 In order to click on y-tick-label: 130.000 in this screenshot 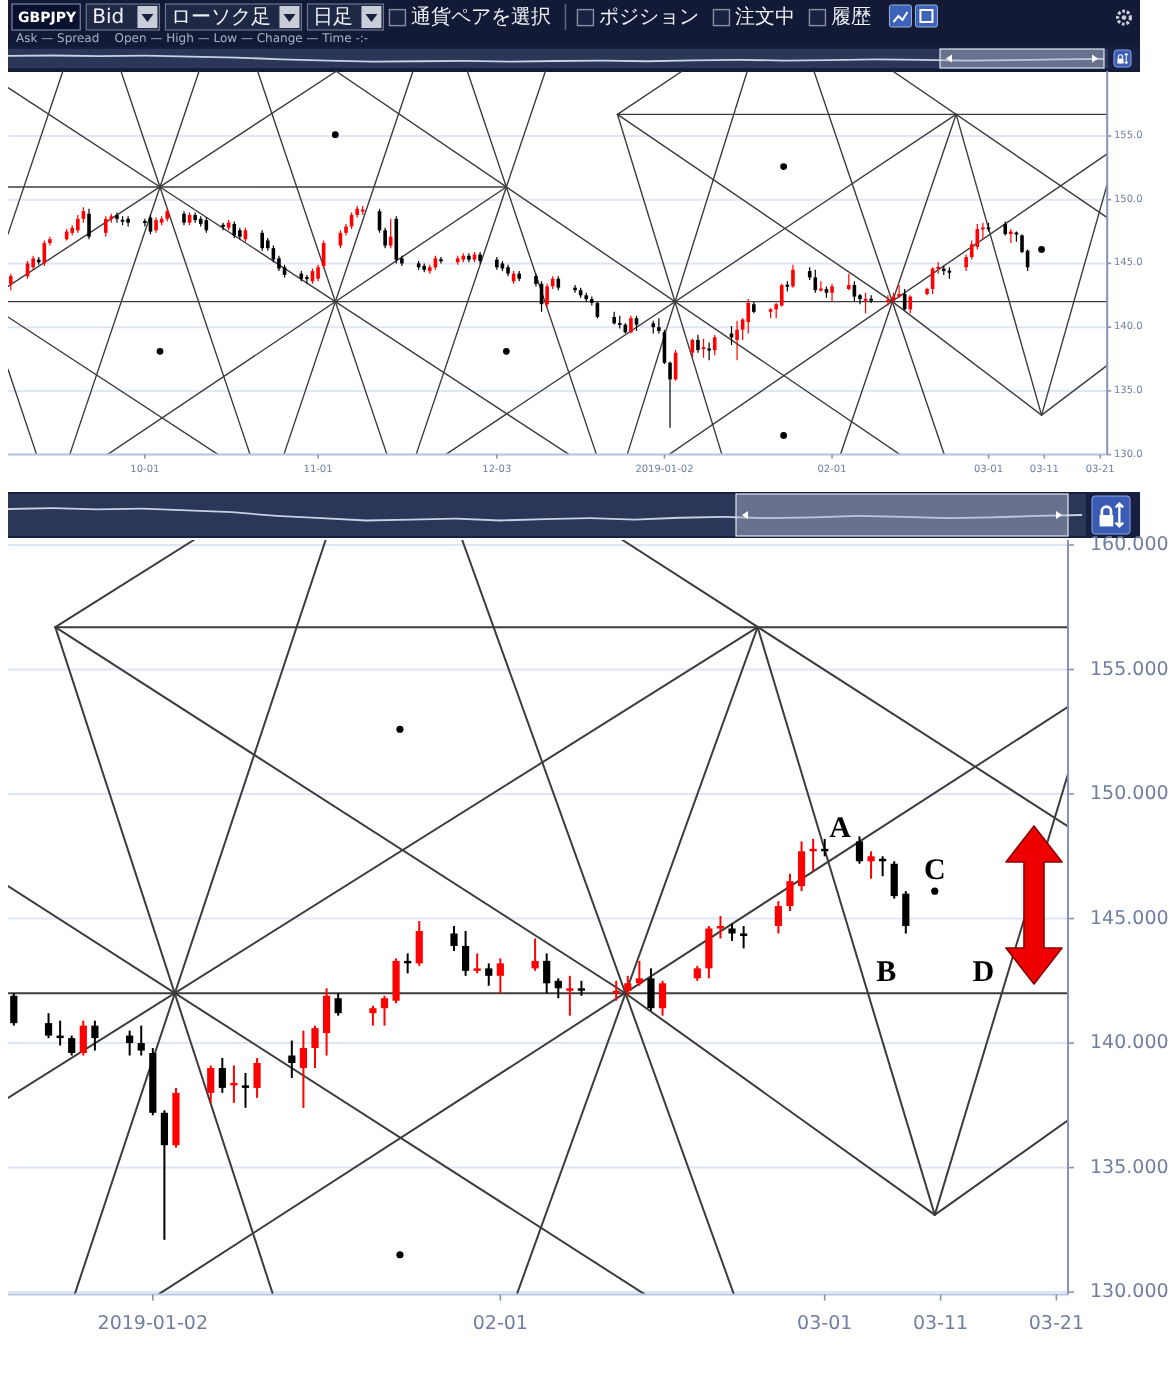, I will do `click(1129, 1292)`.